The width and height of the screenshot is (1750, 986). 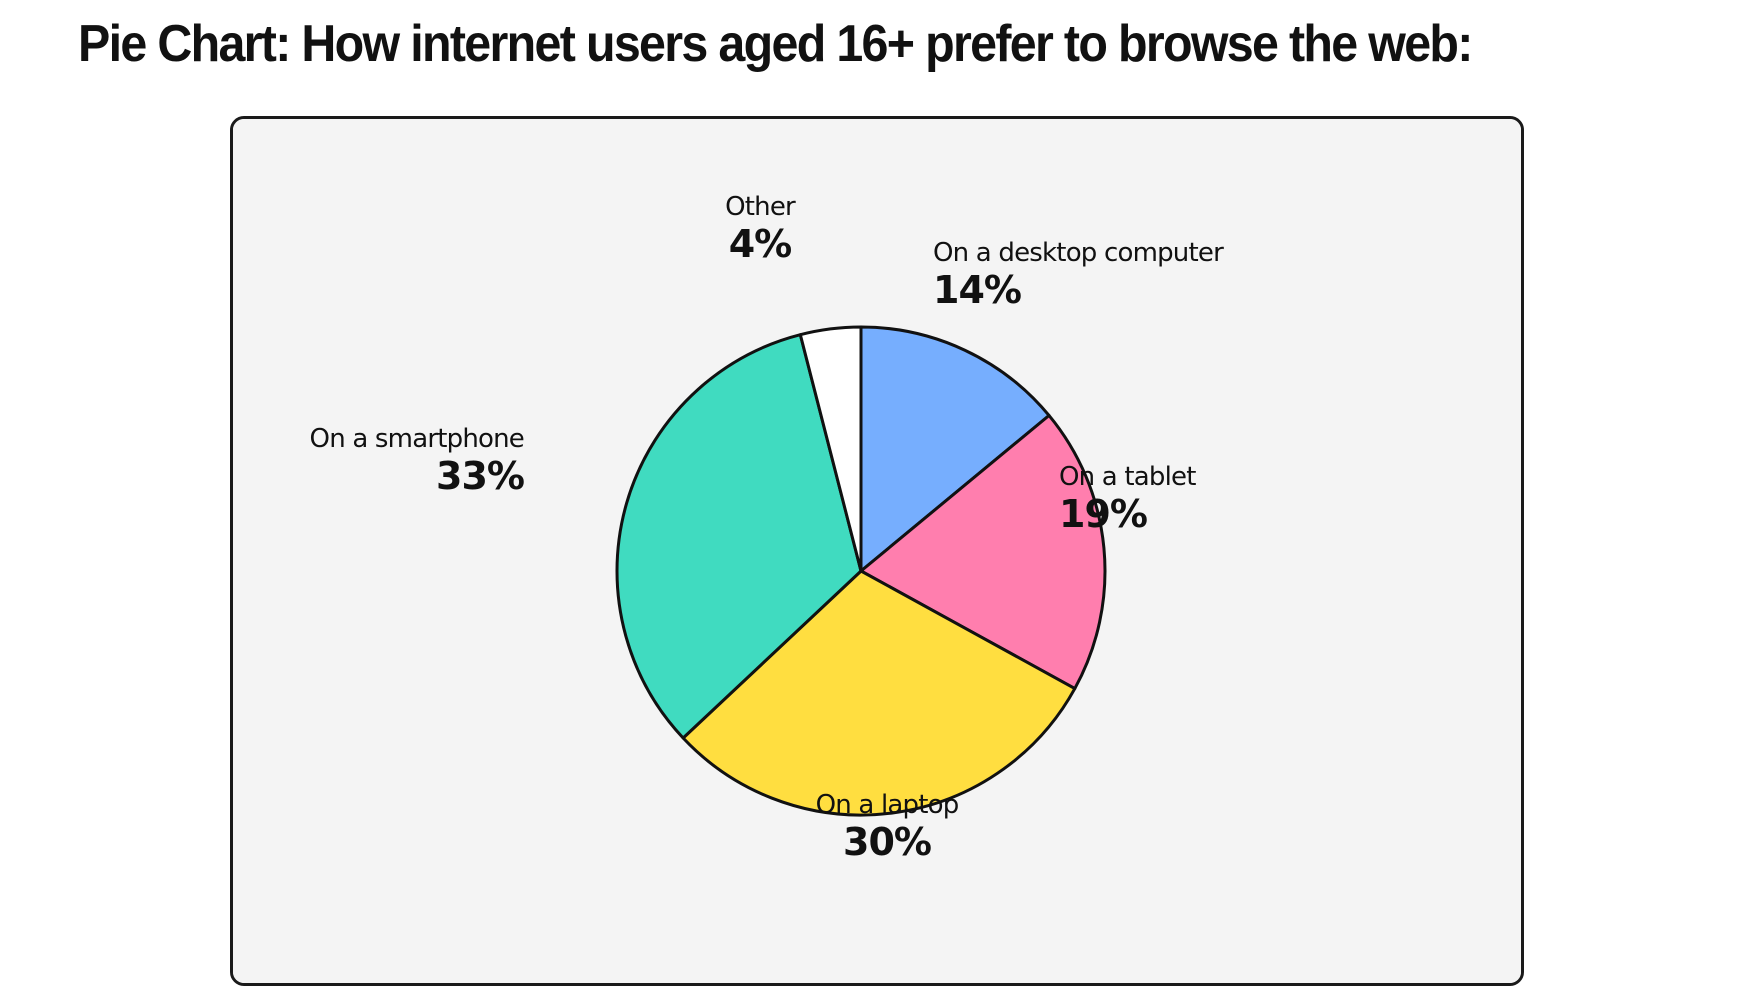 What do you see at coordinates (1103, 514) in the screenshot?
I see `slice-value-on-a-tablet: 19%` at bounding box center [1103, 514].